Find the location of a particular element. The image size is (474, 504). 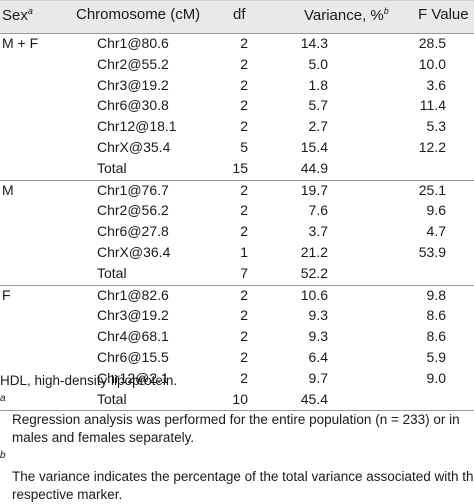

cell-df: 7 is located at coordinates (244, 272).